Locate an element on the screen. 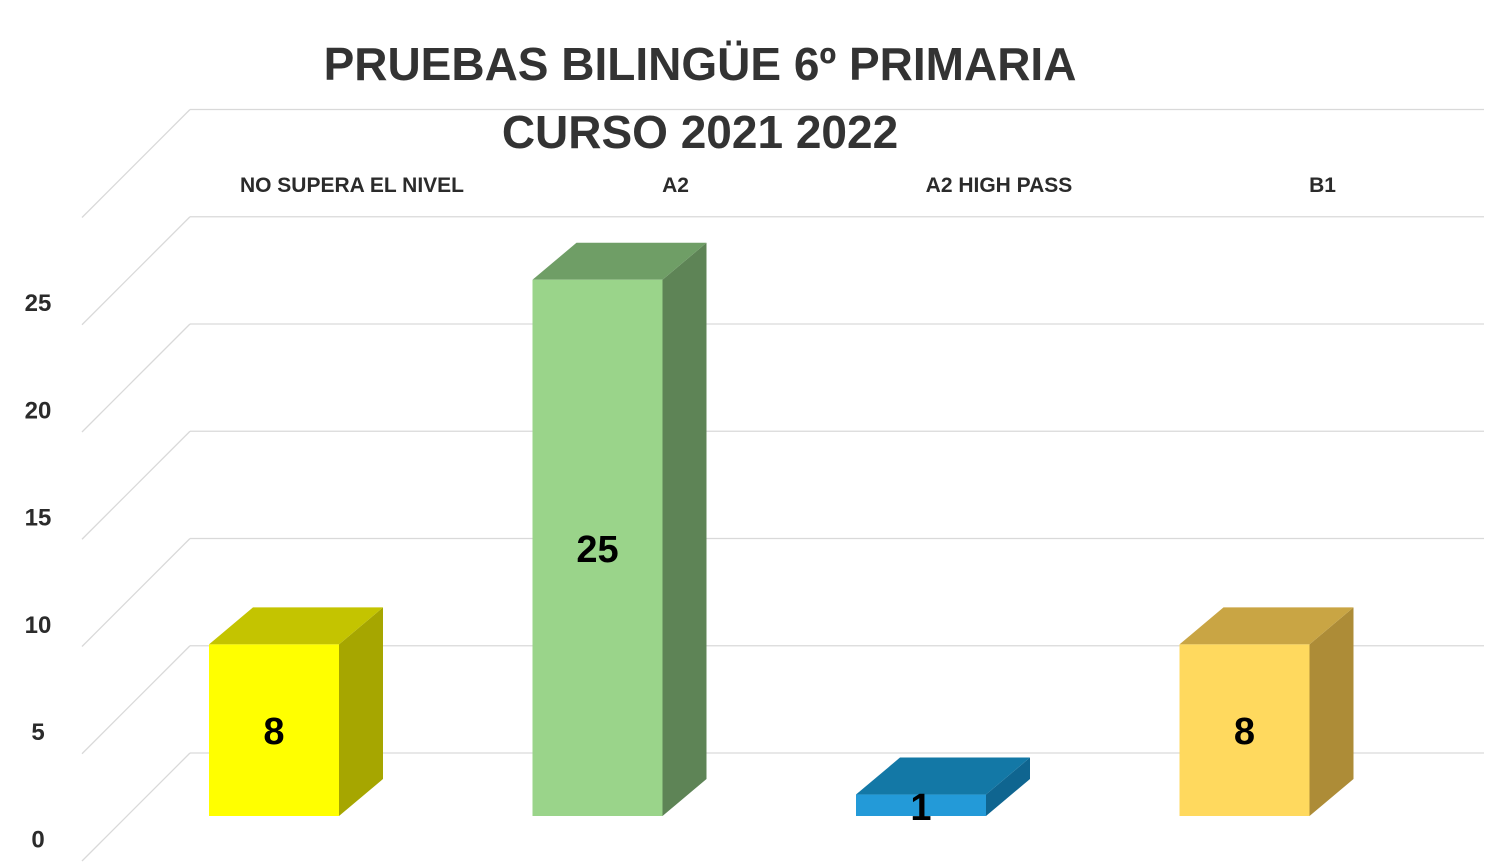 This screenshot has width=1486, height=866. category-label: A2 HIGH PASS is located at coordinates (999, 185).